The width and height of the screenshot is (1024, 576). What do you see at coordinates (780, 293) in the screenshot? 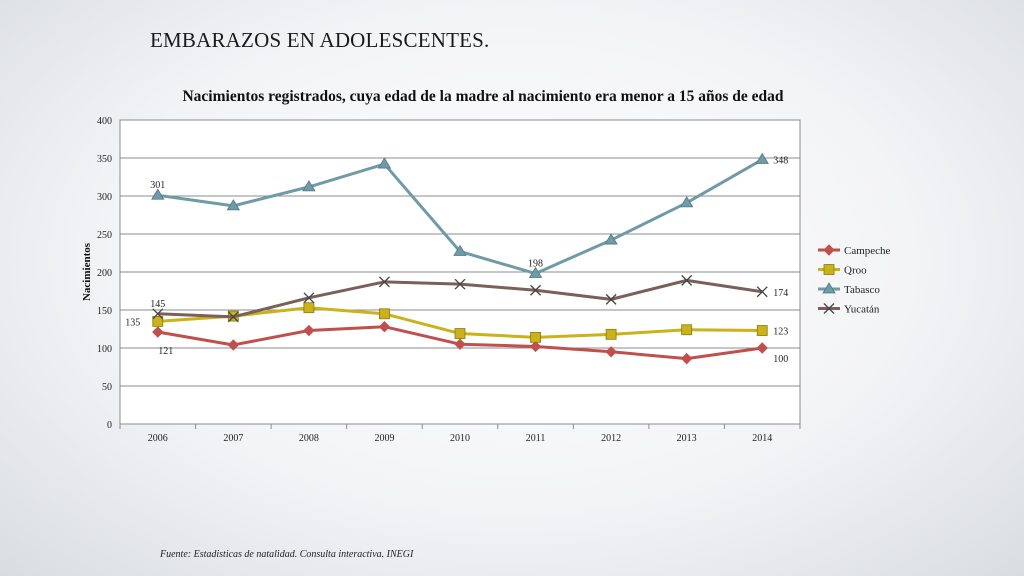
I see `data-label: 174` at bounding box center [780, 293].